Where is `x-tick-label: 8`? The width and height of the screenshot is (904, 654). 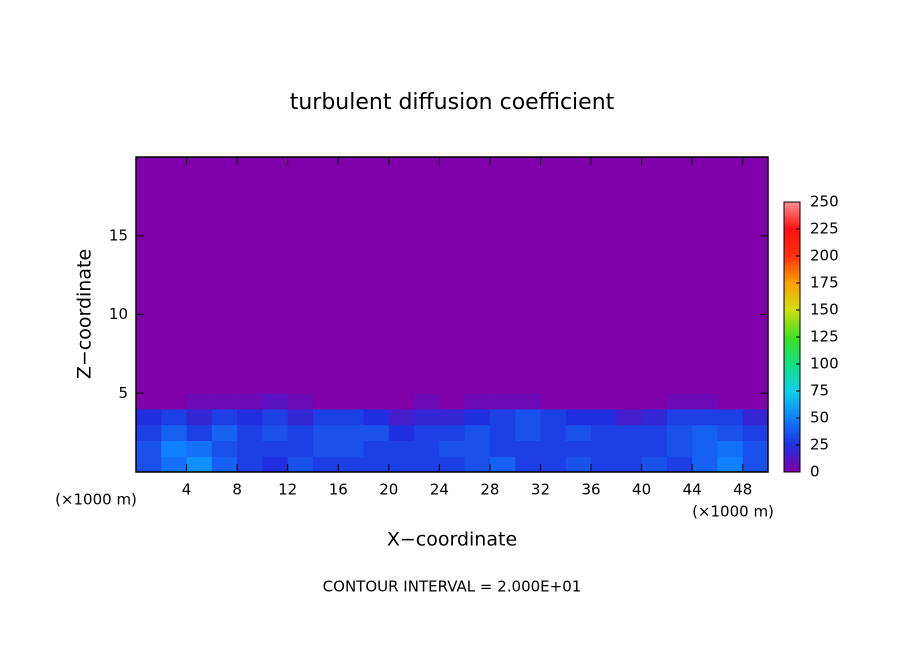
x-tick-label: 8 is located at coordinates (237, 490).